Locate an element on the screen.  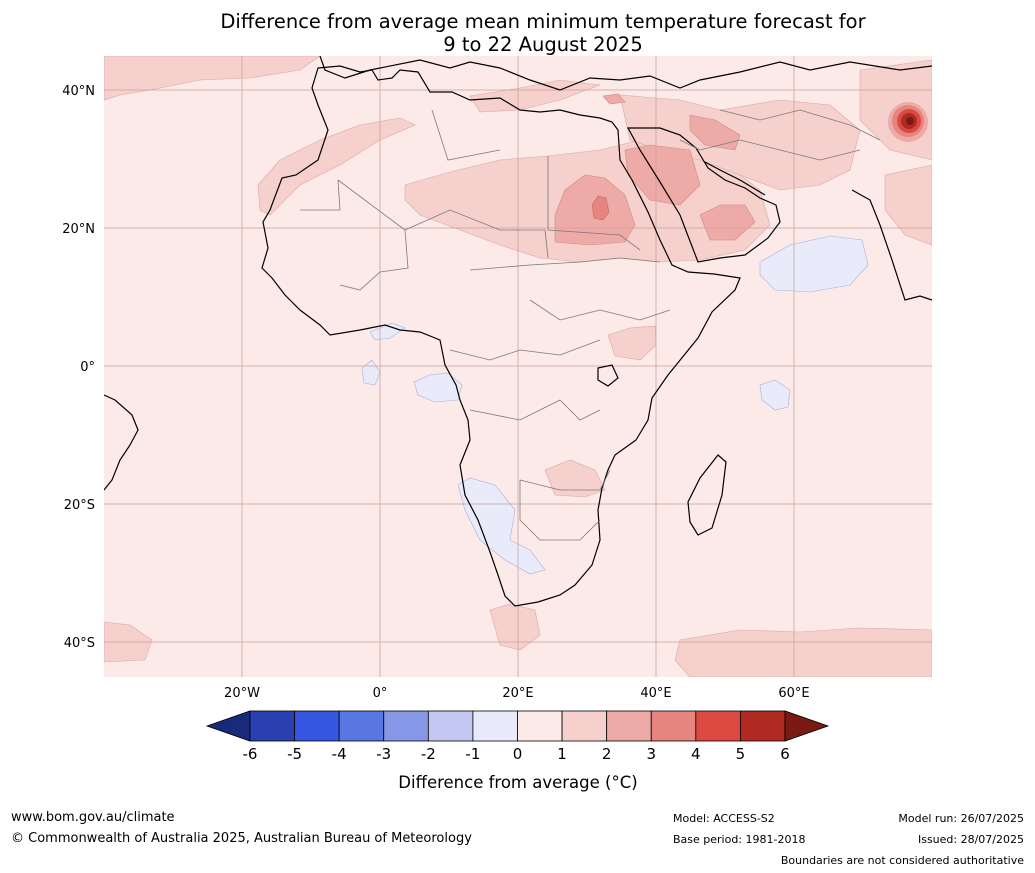
colorbar-legend: -6 -5 -4 -3 -2 -1 0 1 2 3 4 5 6 is located at coordinates (517, 736).